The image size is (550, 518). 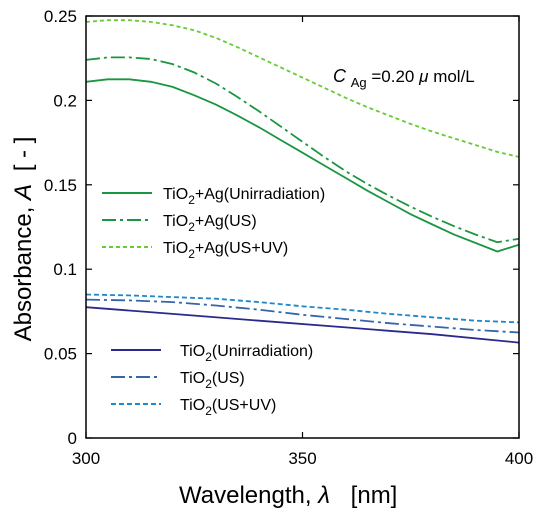 I want to click on legend-label-4: TiO2(US), so click(x=212, y=380).